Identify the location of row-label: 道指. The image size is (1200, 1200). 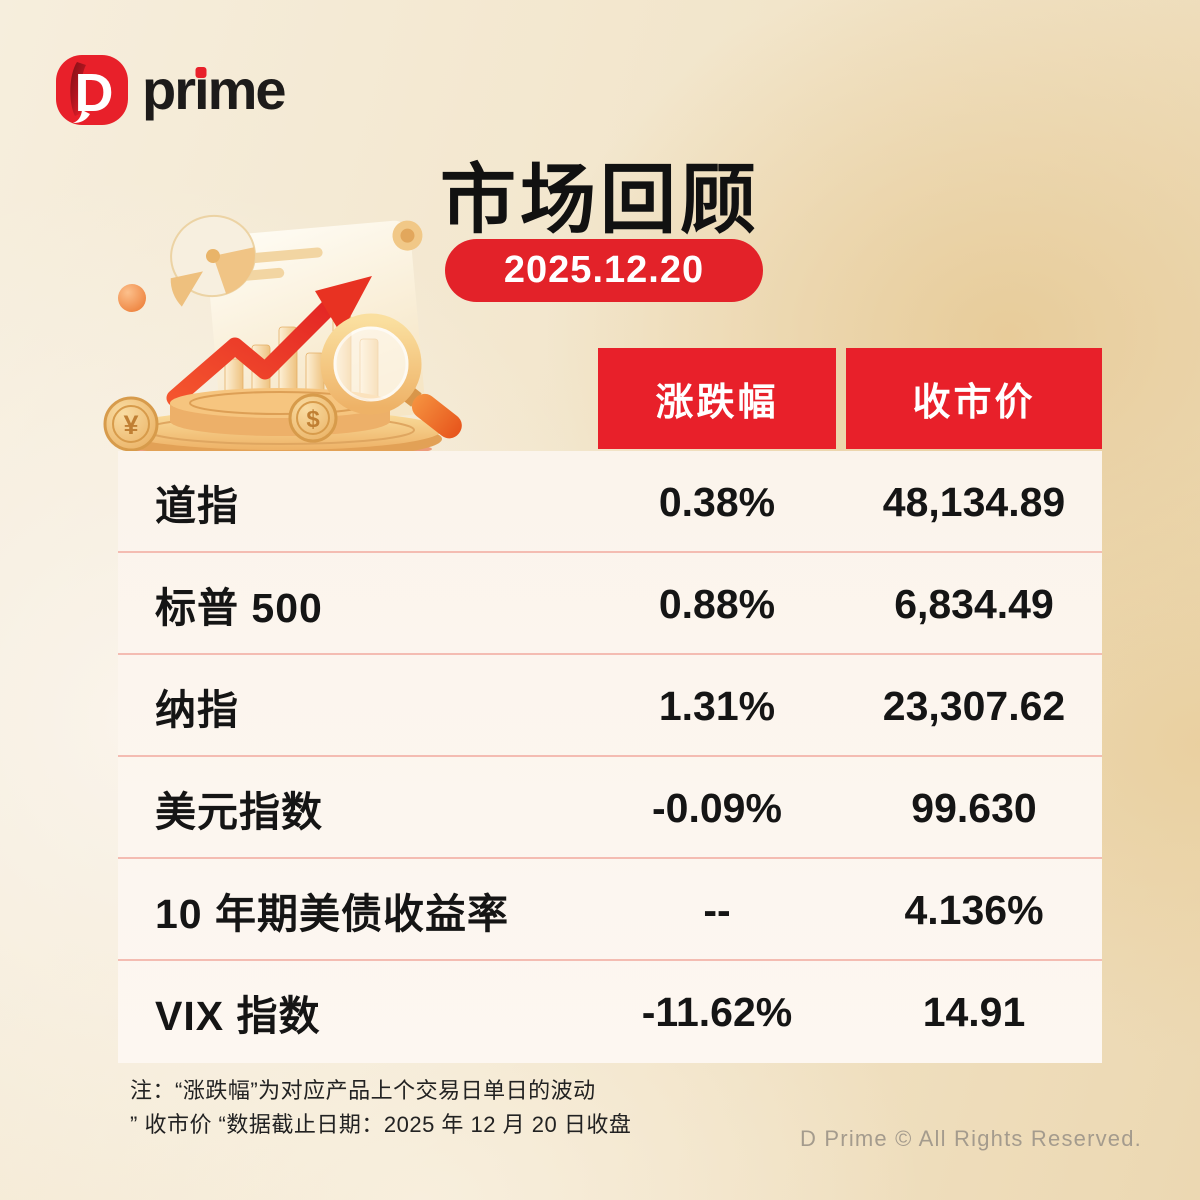
(197, 506).